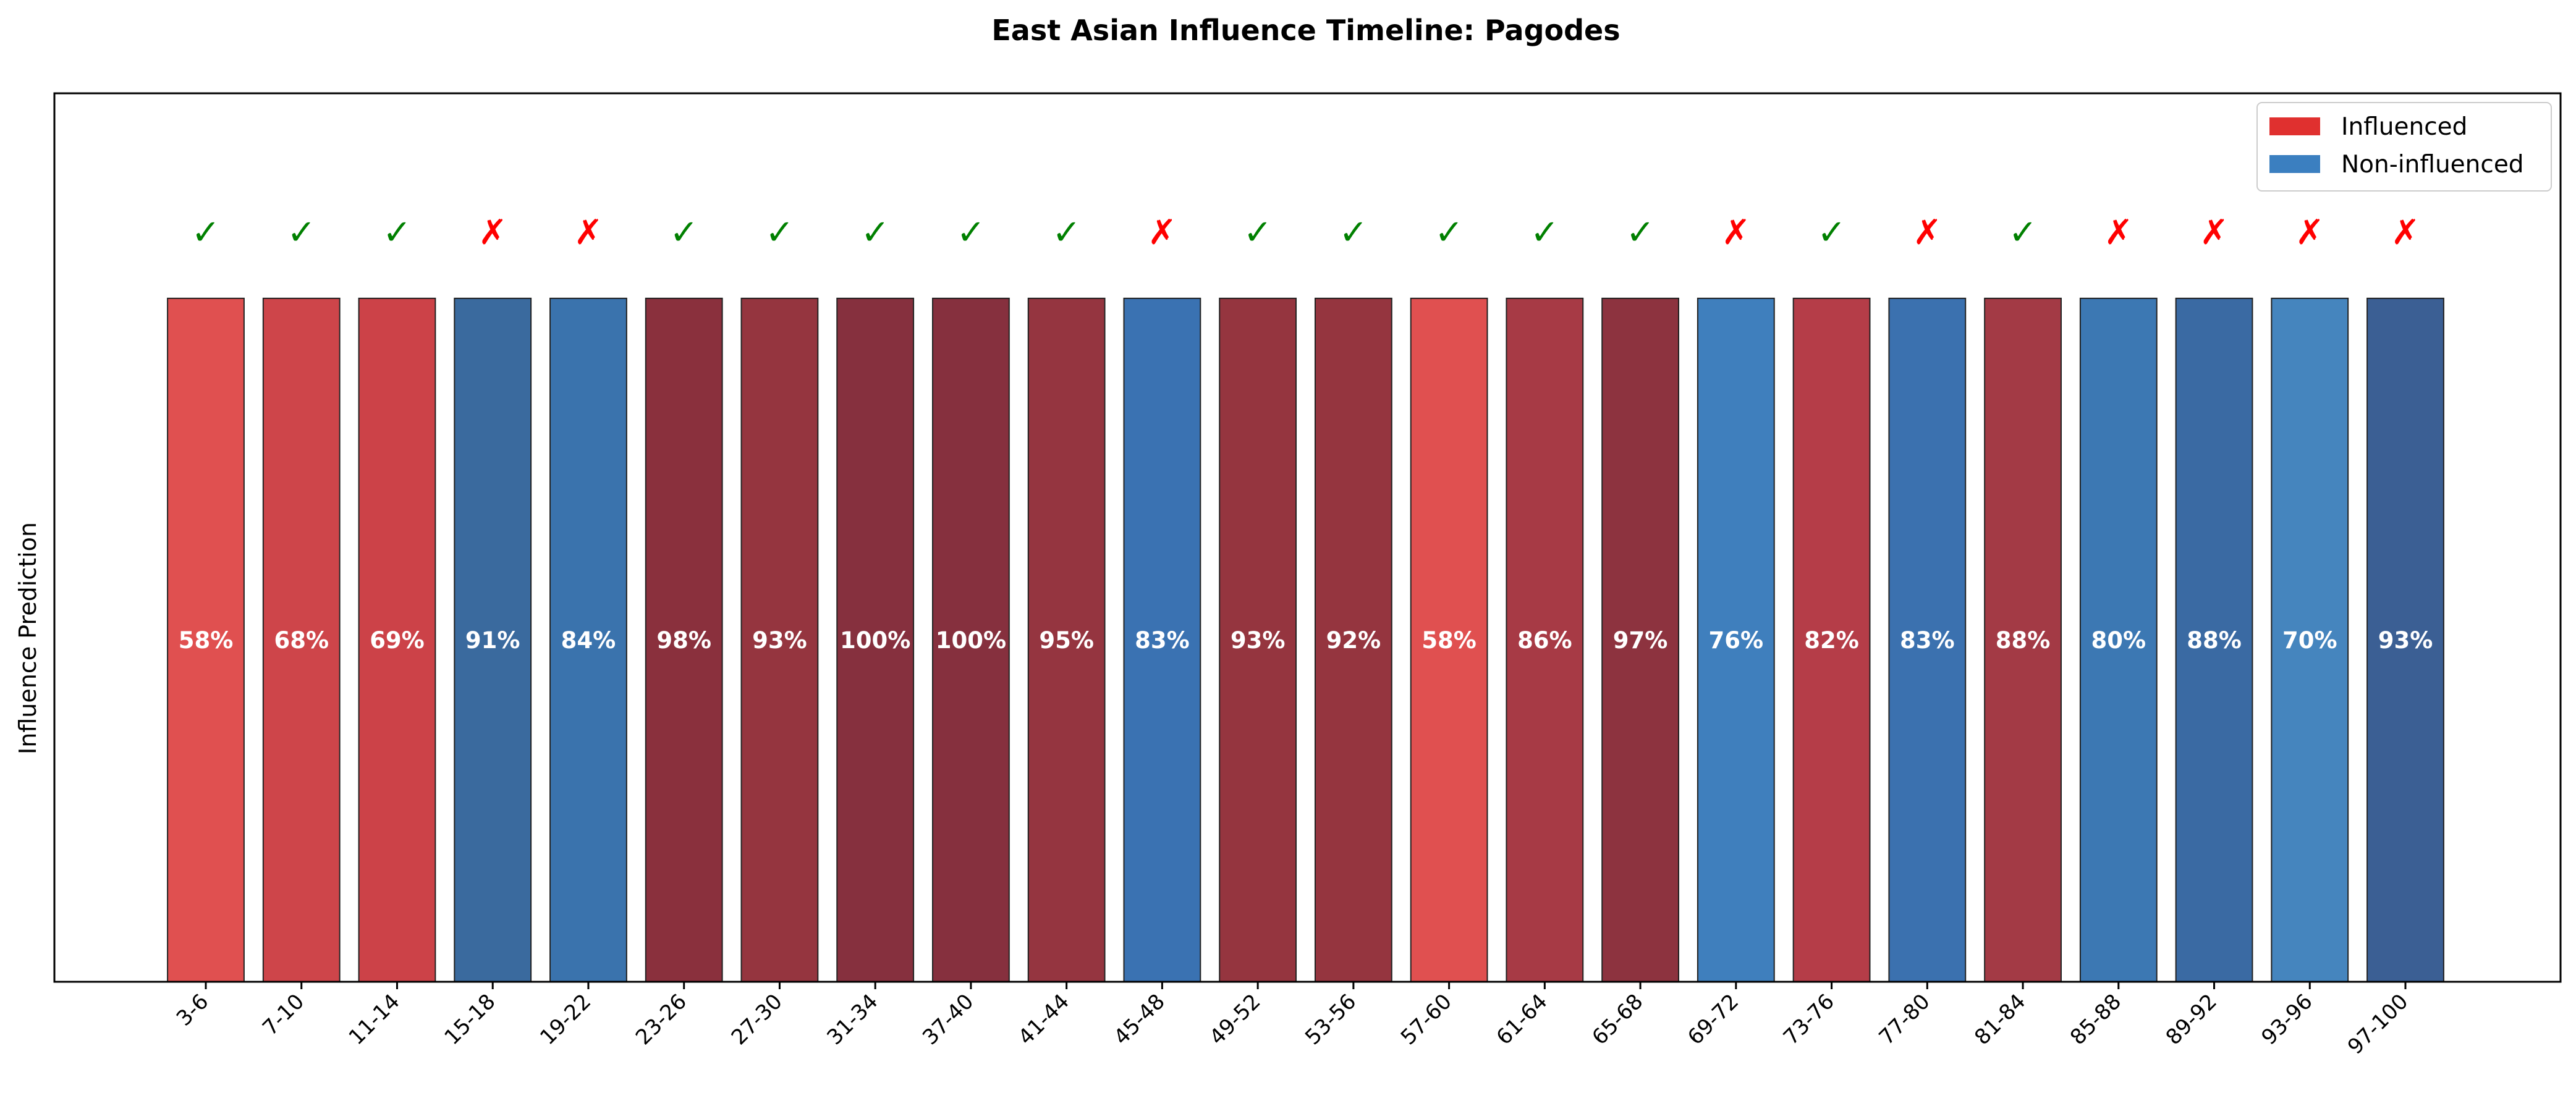  Describe the element at coordinates (1353, 233) in the screenshot. I see `check-mark-icon-53-56: ✓` at that location.